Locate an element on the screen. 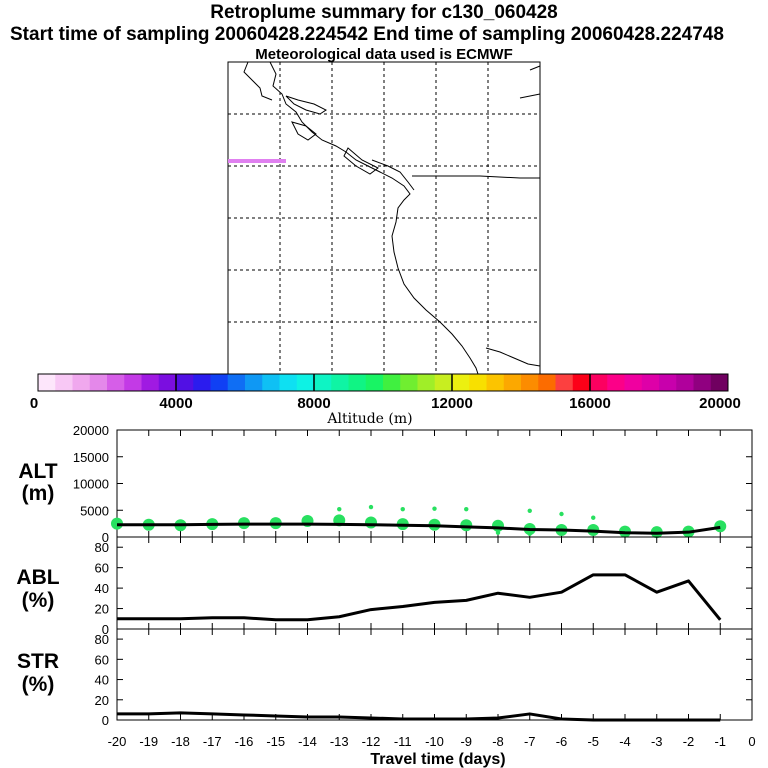 Image resolution: width=768 pixels, height=768 pixels. altitude-colorbar: 0 4000 8000 12000 16000 20000 Altitude (m) is located at coordinates (385, 400).